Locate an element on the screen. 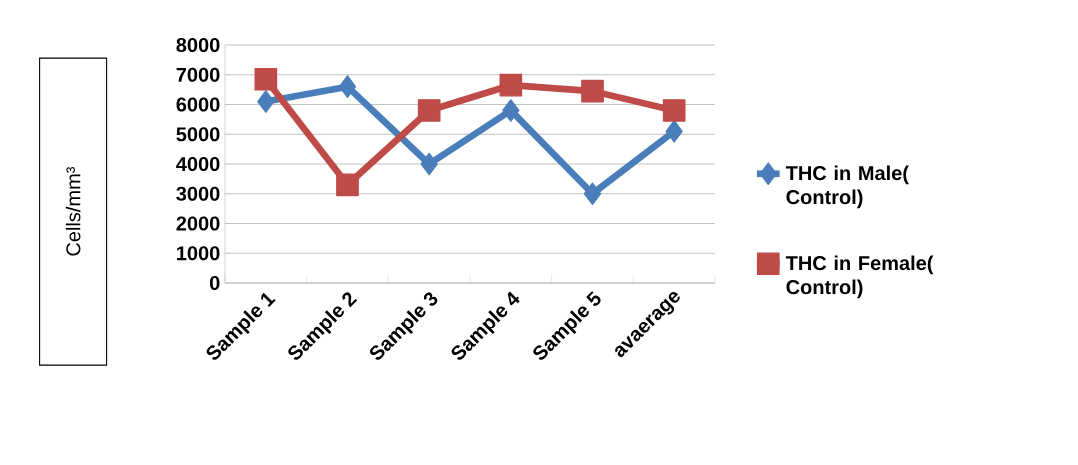  y-tick-label: 0 is located at coordinates (214, 283).